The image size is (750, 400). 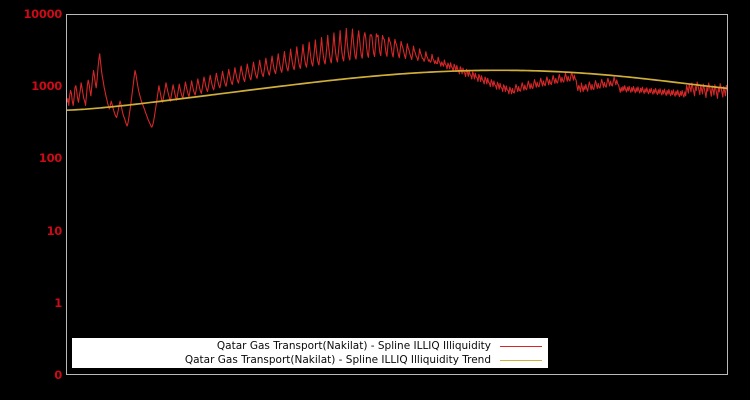 What do you see at coordinates (31, 200) in the screenshot?
I see `y-axis: 10000 1000 100 10 1 0` at bounding box center [31, 200].